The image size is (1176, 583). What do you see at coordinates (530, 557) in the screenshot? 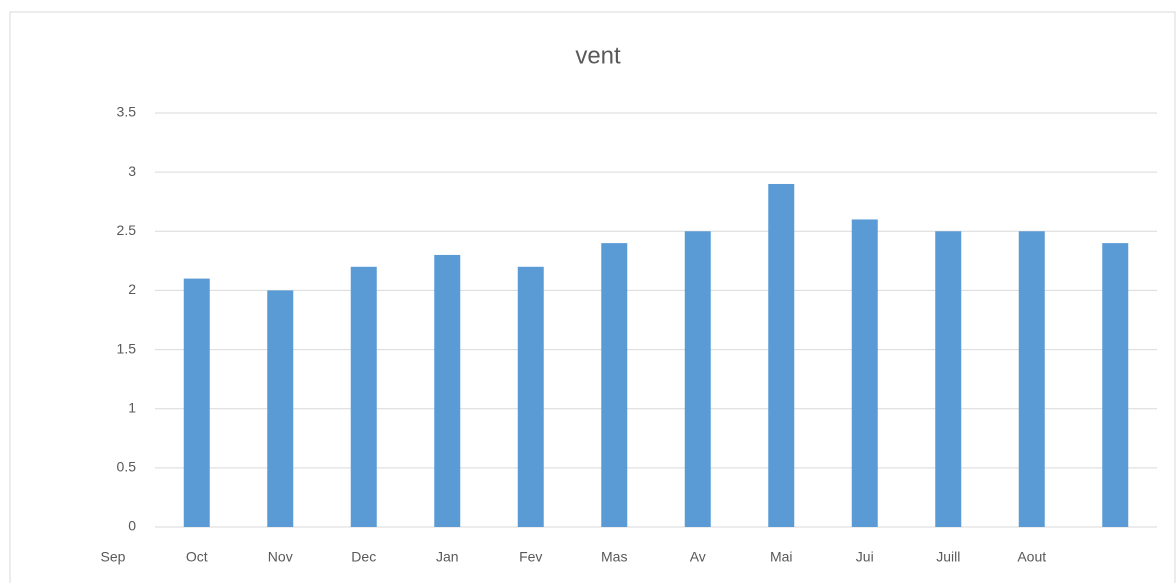
I see `x-tick-label: Fev` at bounding box center [530, 557].